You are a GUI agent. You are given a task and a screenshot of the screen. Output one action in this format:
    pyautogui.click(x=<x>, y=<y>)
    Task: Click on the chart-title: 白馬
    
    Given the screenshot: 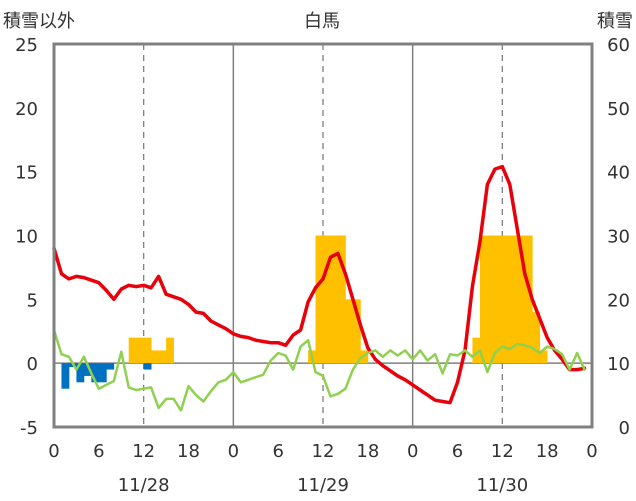 What is the action you would take?
    pyautogui.click(x=322, y=21)
    